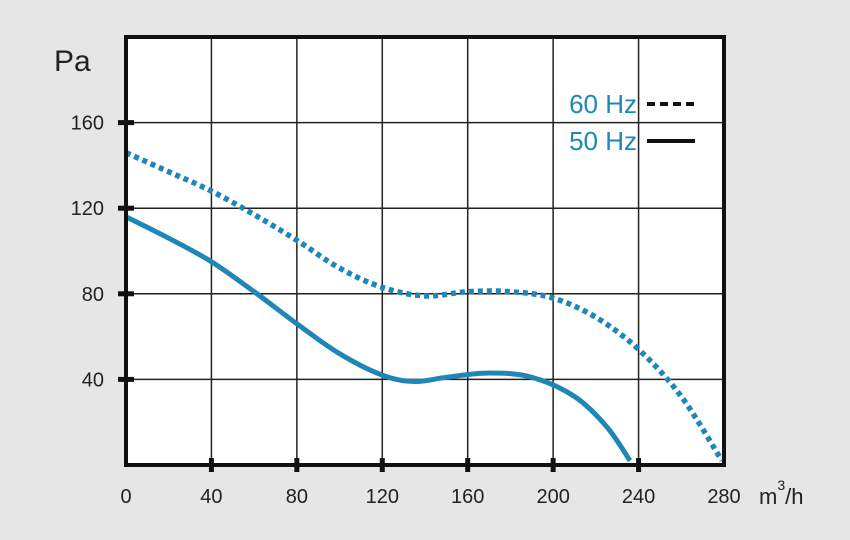 The width and height of the screenshot is (850, 540). What do you see at coordinates (87, 124) in the screenshot?
I see `y-tick-label-160: 160` at bounding box center [87, 124].